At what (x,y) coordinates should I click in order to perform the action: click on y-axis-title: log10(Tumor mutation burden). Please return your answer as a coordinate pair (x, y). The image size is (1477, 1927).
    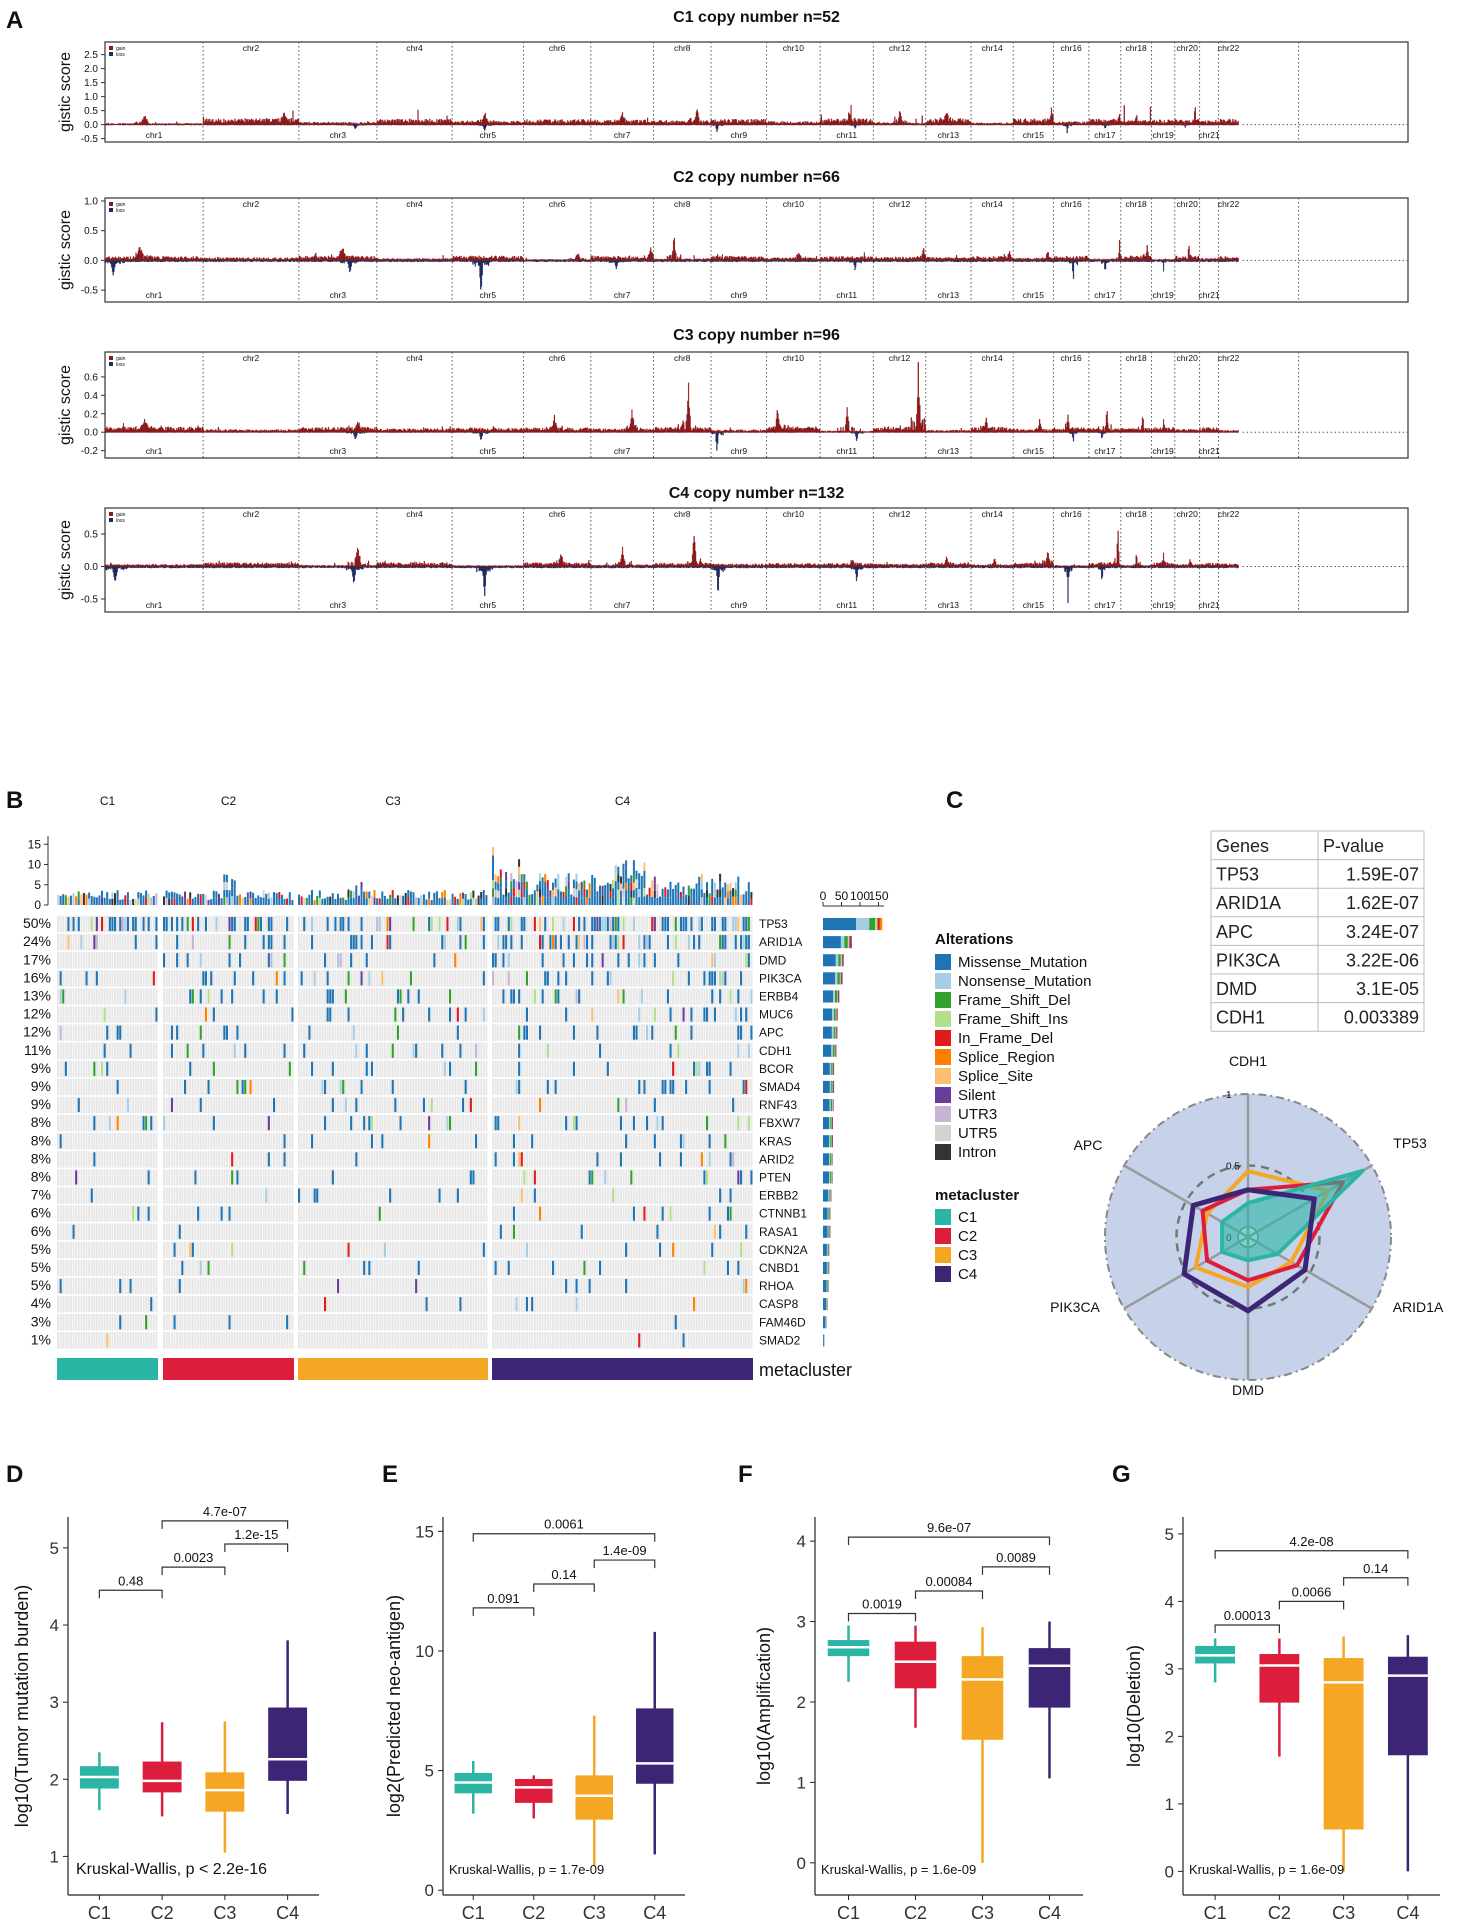
    Looking at the image, I should click on (22, 1706).